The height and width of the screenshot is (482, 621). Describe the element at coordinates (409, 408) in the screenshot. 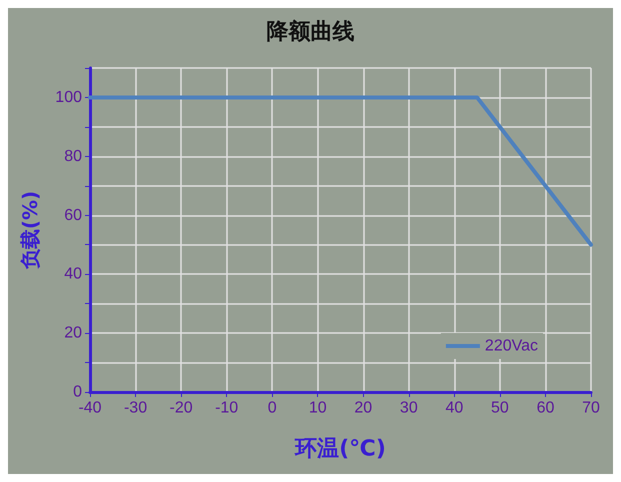

I see `x-tick-label: 30` at that location.